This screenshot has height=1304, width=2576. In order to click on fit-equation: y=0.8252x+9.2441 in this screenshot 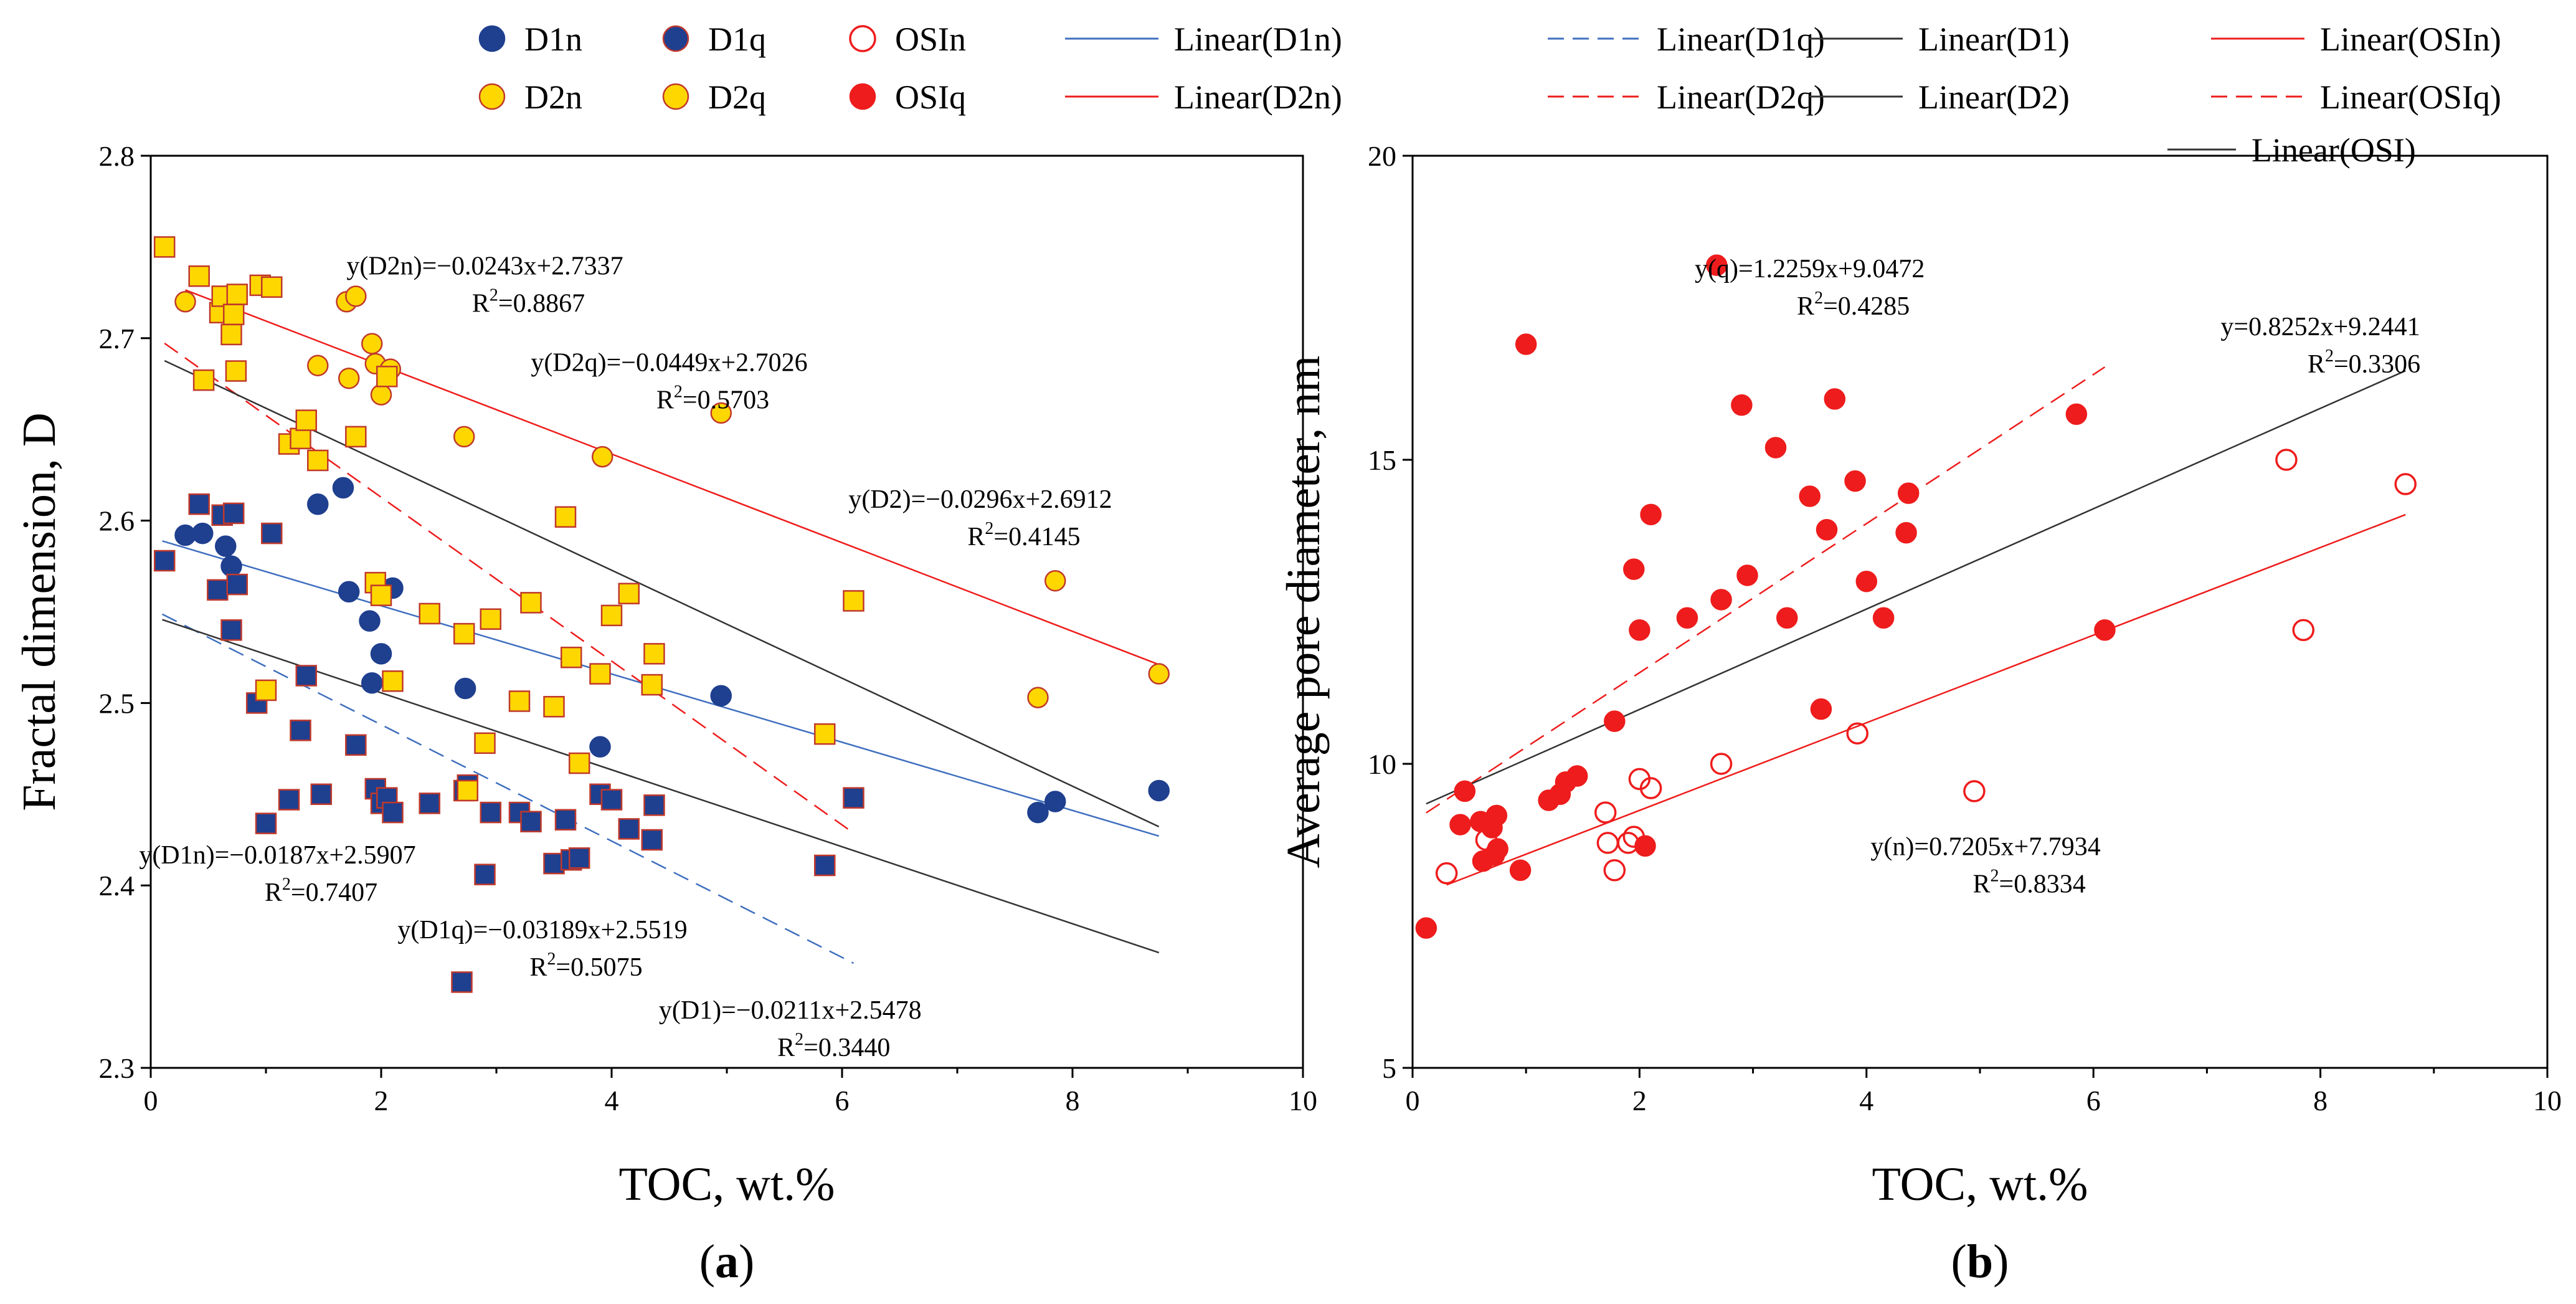, I will do `click(2320, 327)`.